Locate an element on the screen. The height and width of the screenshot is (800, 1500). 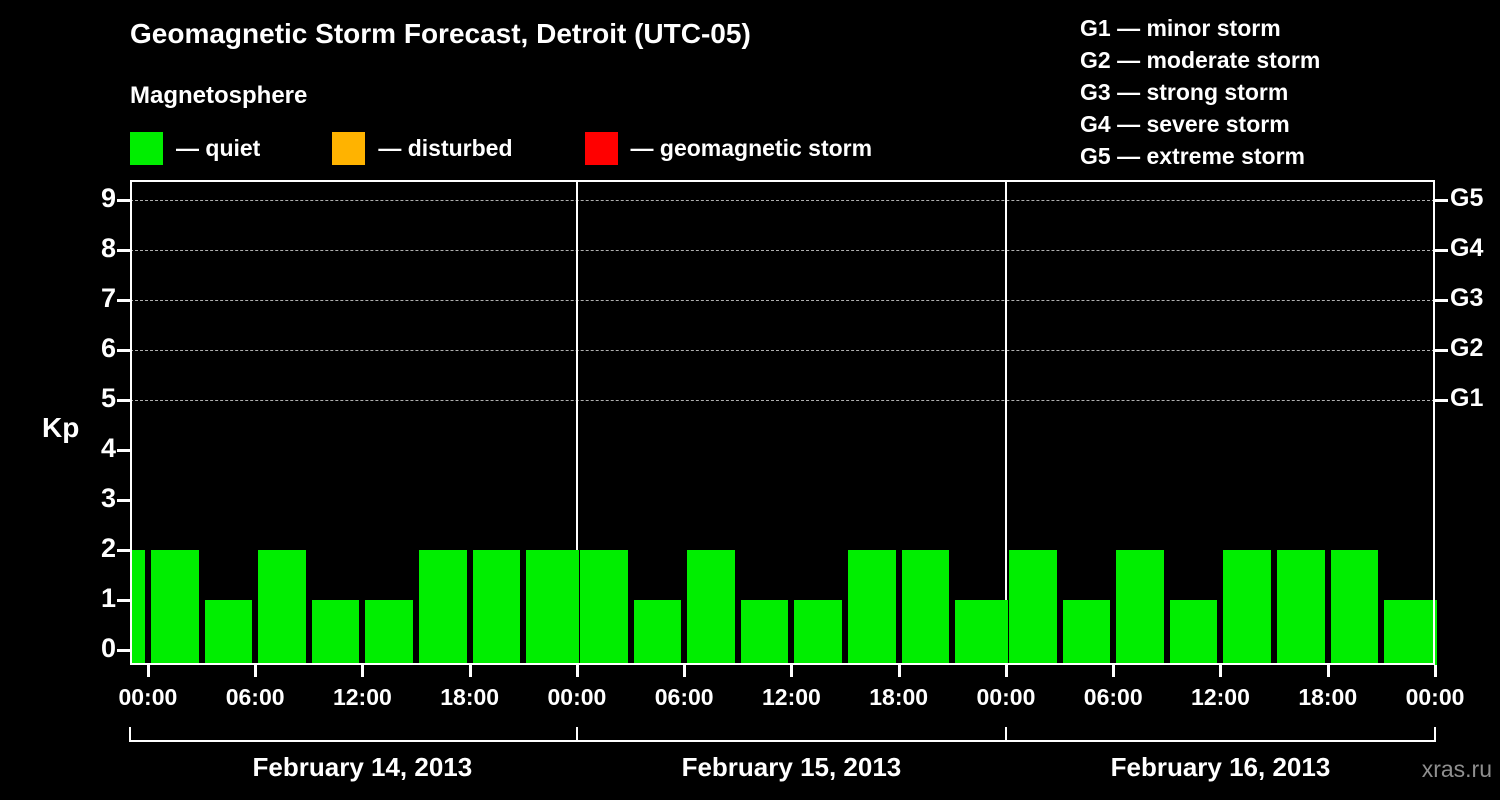
watermark: xras.ru is located at coordinates (1456, 769).